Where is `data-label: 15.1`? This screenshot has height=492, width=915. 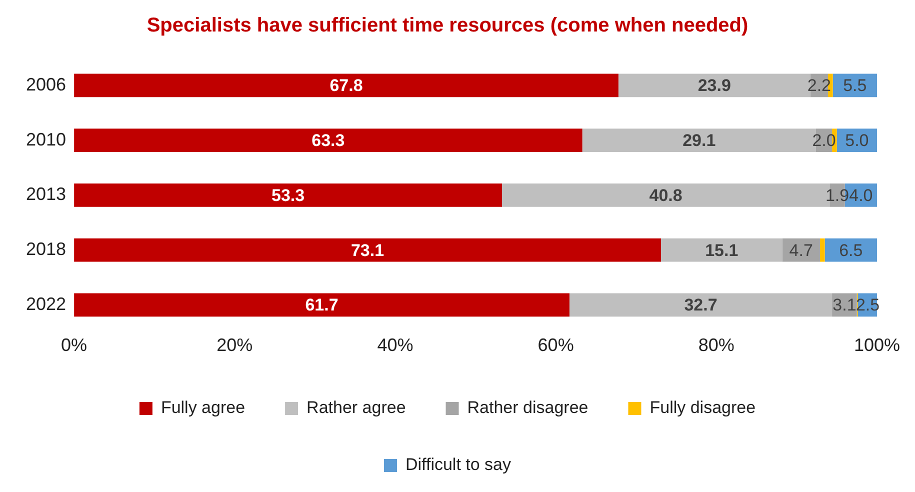
data-label: 15.1 is located at coordinates (721, 250).